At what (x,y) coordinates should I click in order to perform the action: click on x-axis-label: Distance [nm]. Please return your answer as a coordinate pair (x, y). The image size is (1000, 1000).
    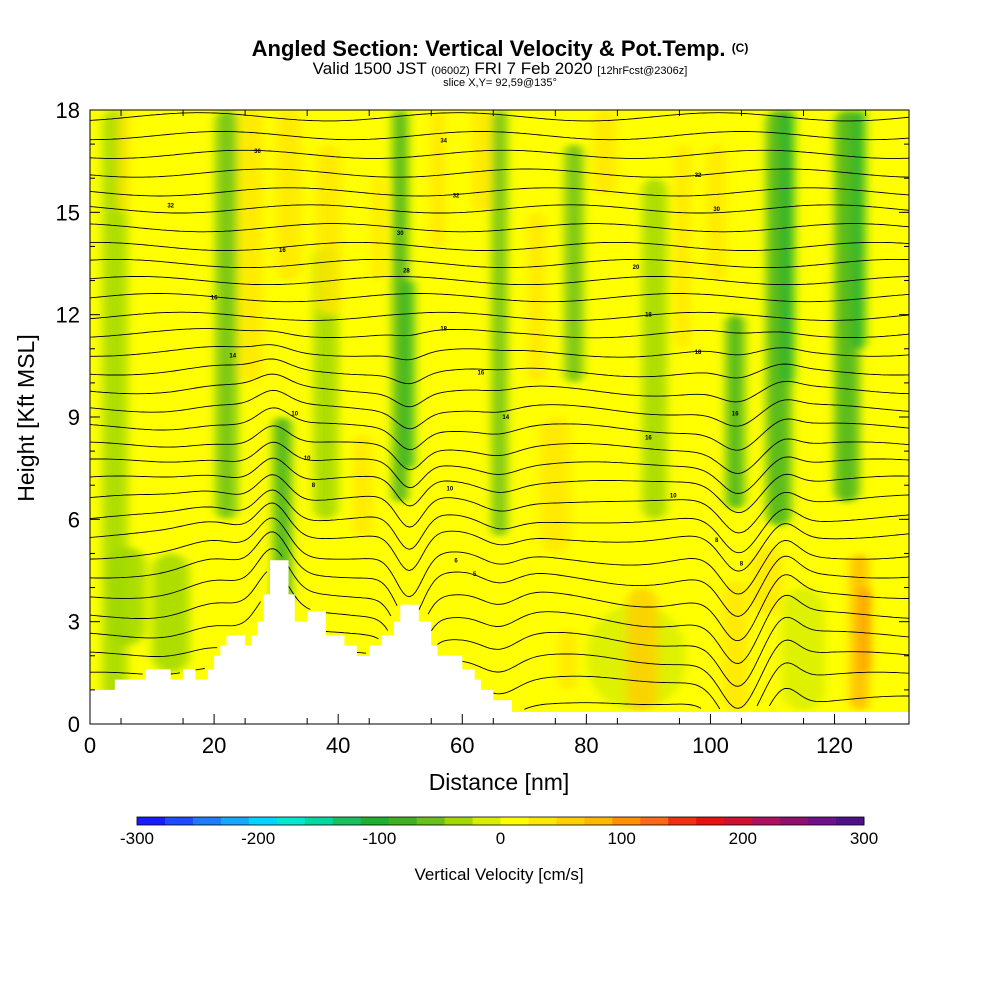
    Looking at the image, I should click on (499, 782).